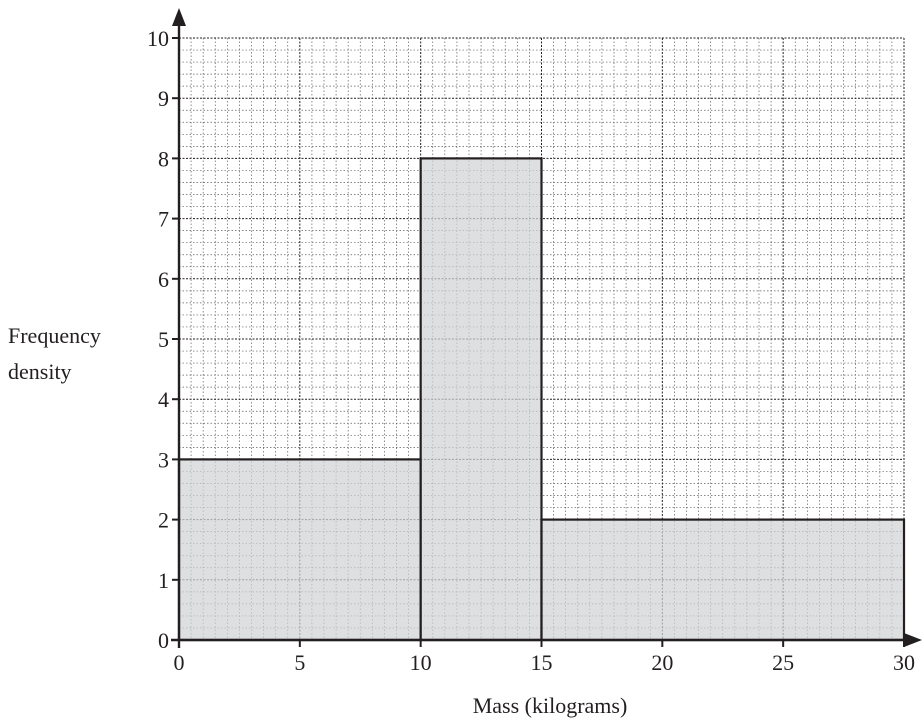  Describe the element at coordinates (542, 662) in the screenshot. I see `x-tick-label: 15` at that location.